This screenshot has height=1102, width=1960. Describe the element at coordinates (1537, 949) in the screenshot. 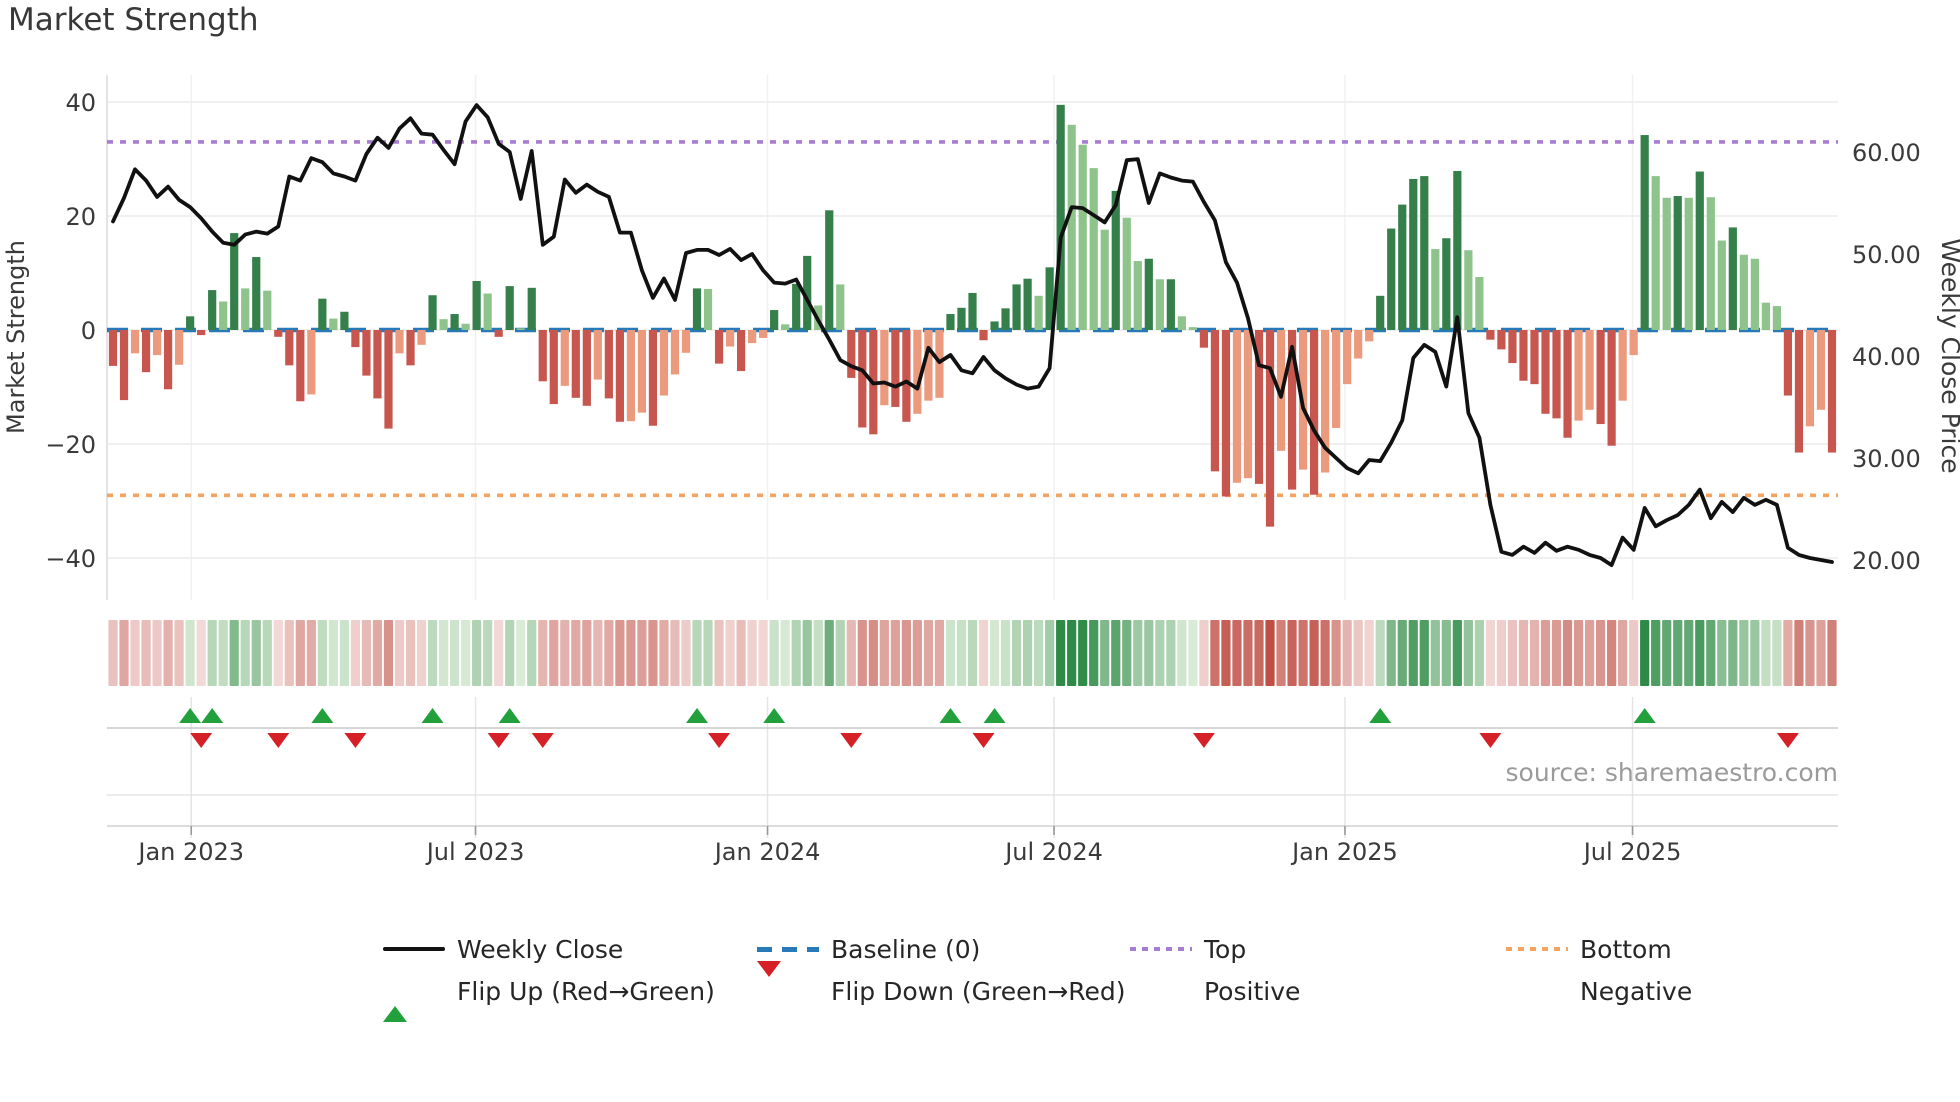

I see `bottom-dotted-line-icon` at that location.